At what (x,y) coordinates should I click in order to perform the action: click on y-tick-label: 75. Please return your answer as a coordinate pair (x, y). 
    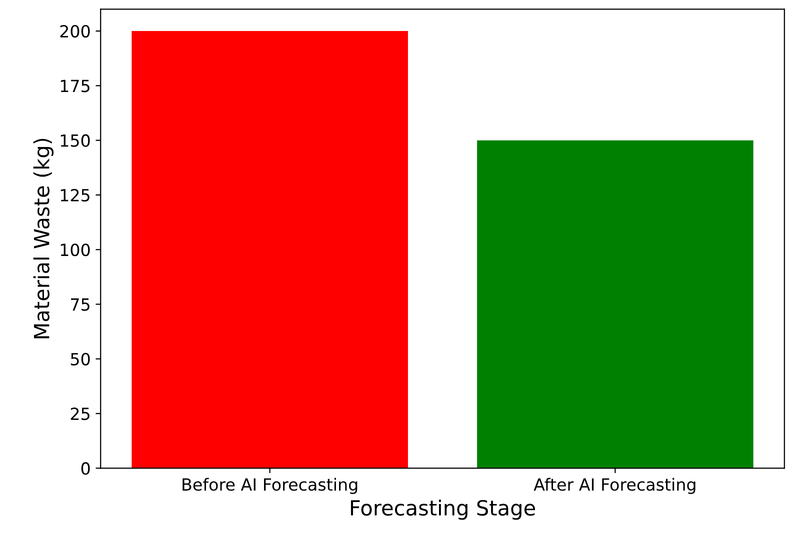
    Looking at the image, I should click on (80, 304).